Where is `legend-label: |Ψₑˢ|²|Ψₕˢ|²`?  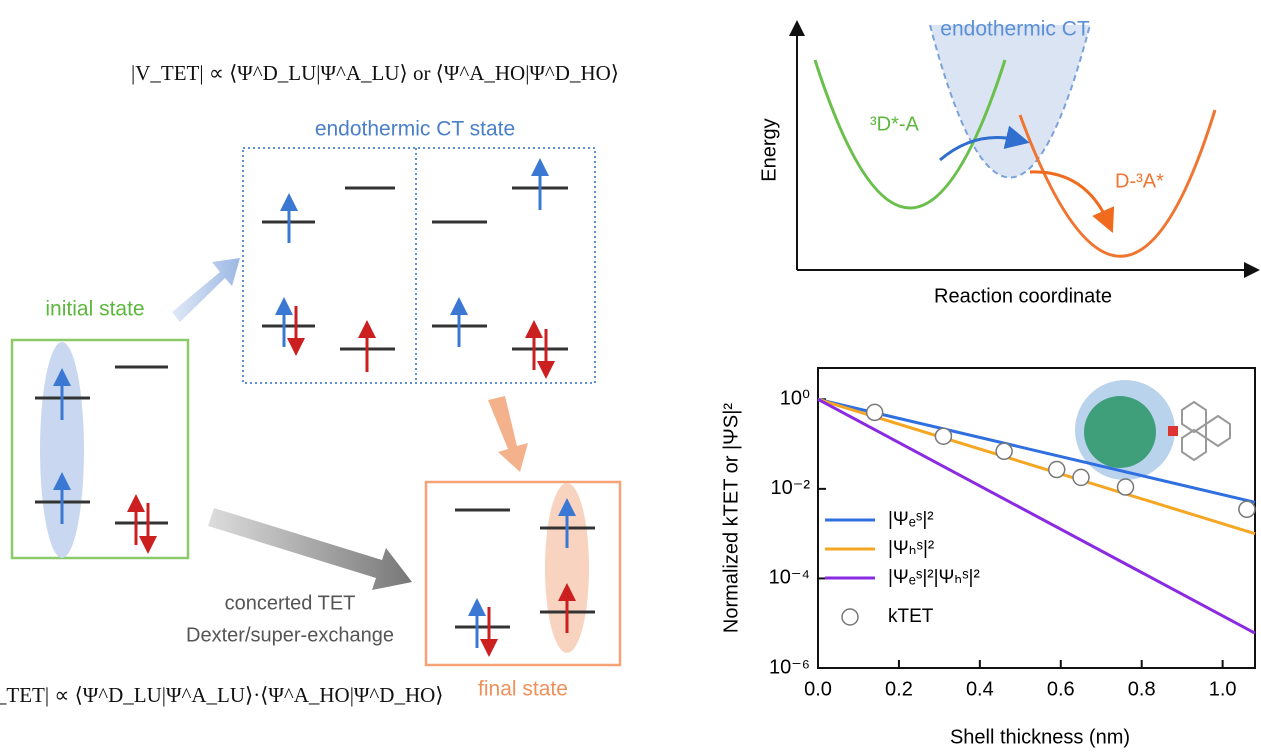
legend-label: |Ψₑˢ|²|Ψₕˢ|² is located at coordinates (934, 577).